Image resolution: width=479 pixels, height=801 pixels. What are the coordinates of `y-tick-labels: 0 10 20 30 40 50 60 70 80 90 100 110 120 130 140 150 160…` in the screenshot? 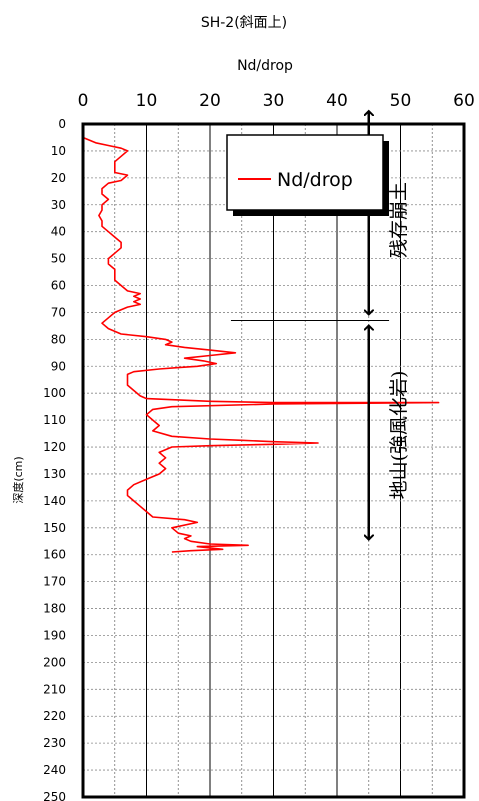 It's located at (54, 459).